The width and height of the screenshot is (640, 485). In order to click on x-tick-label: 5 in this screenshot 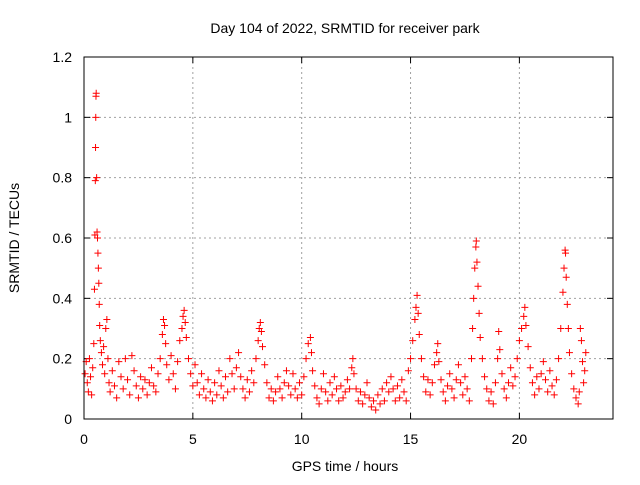, I will do `click(193, 439)`.